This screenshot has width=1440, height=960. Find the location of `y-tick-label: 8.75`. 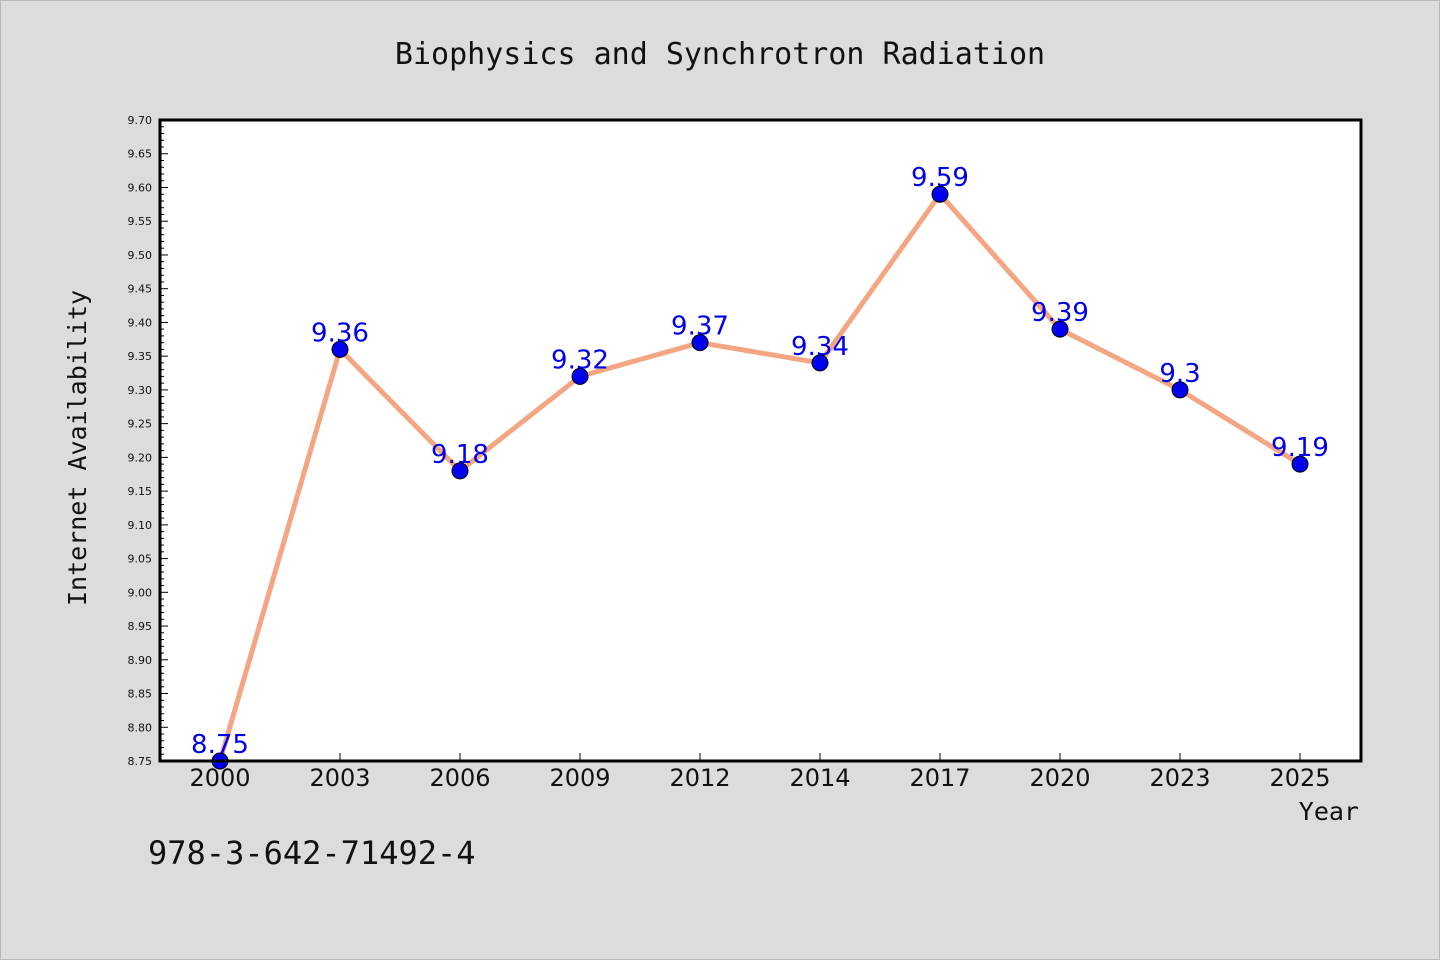

y-tick-label: 8.75 is located at coordinates (140, 761).